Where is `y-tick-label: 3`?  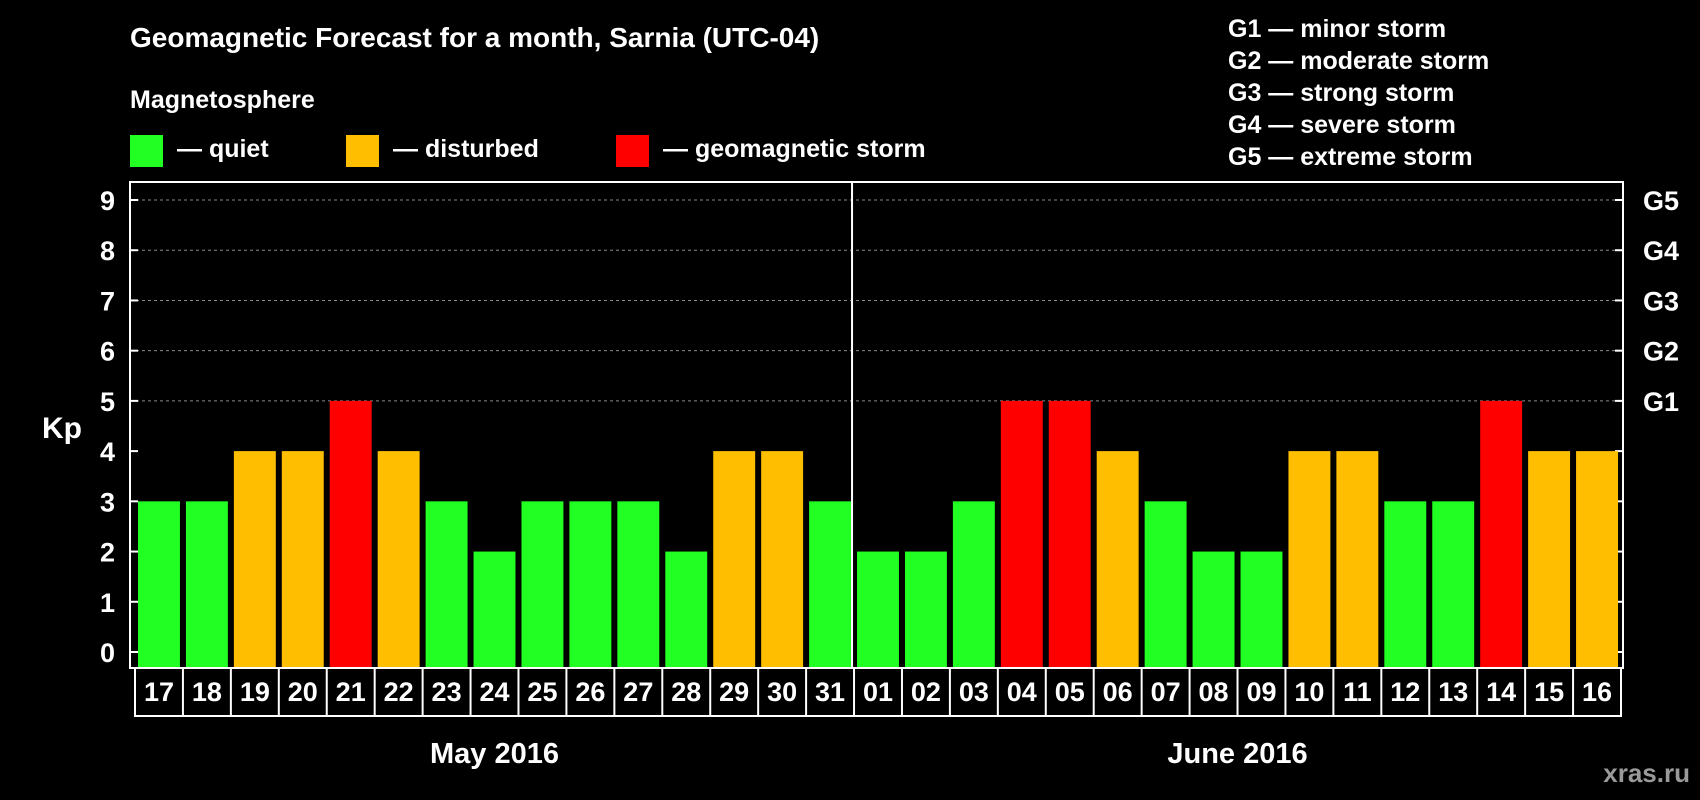
y-tick-label: 3 is located at coordinates (107, 502).